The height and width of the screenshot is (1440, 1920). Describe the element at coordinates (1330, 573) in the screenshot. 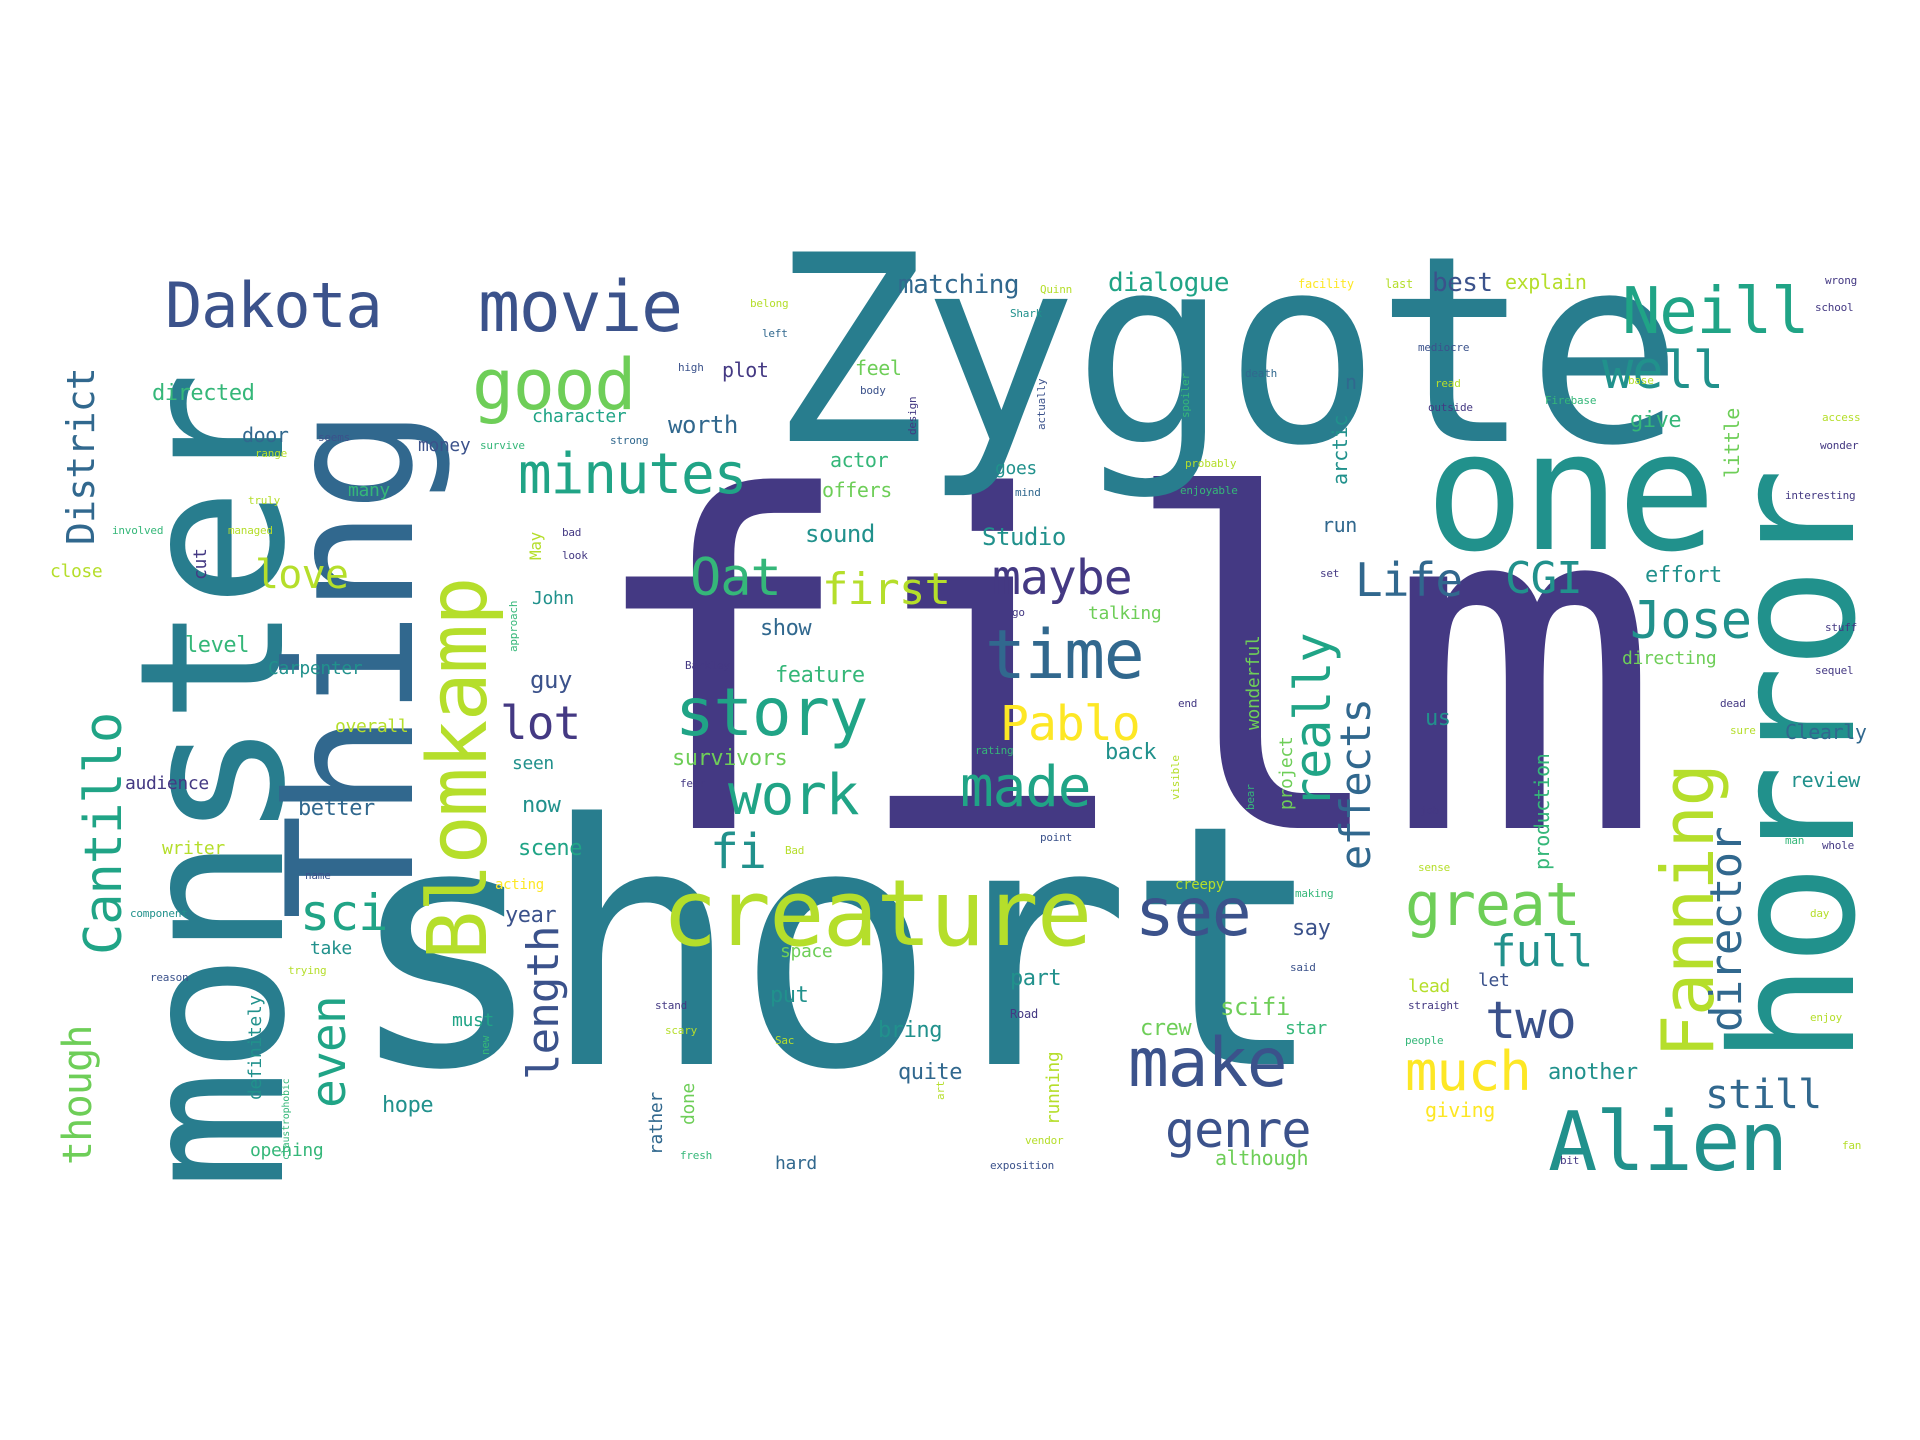

I see `word-set: set` at that location.